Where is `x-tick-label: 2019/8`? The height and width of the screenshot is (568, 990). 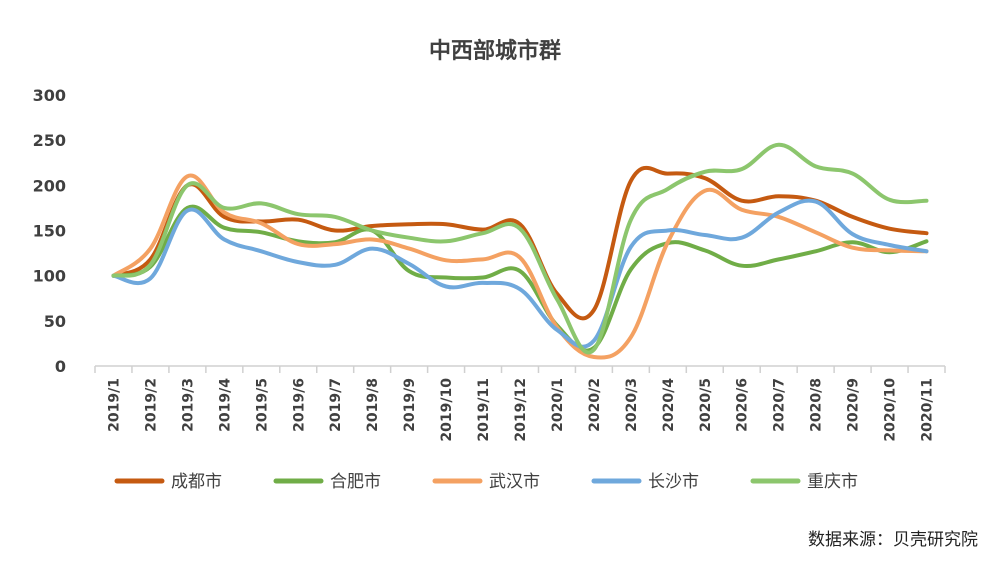 x-tick-label: 2019/8 is located at coordinates (373, 405).